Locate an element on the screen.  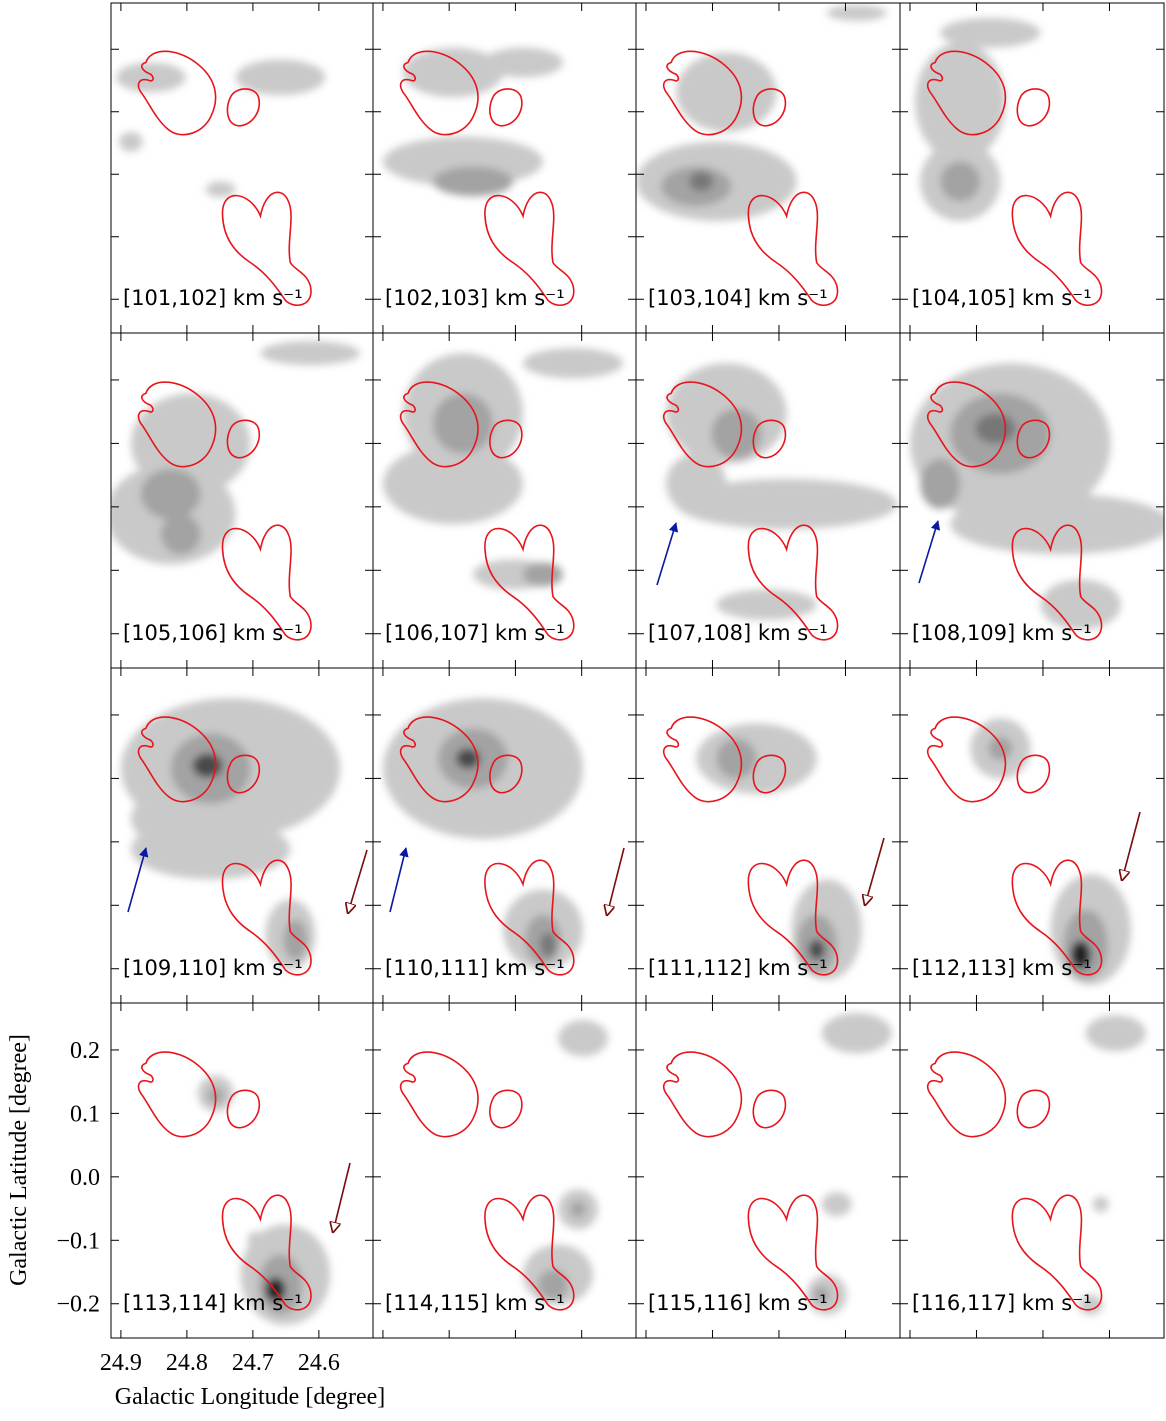
panel: [102,103] km s⁻¹ is located at coordinates (504, 168).